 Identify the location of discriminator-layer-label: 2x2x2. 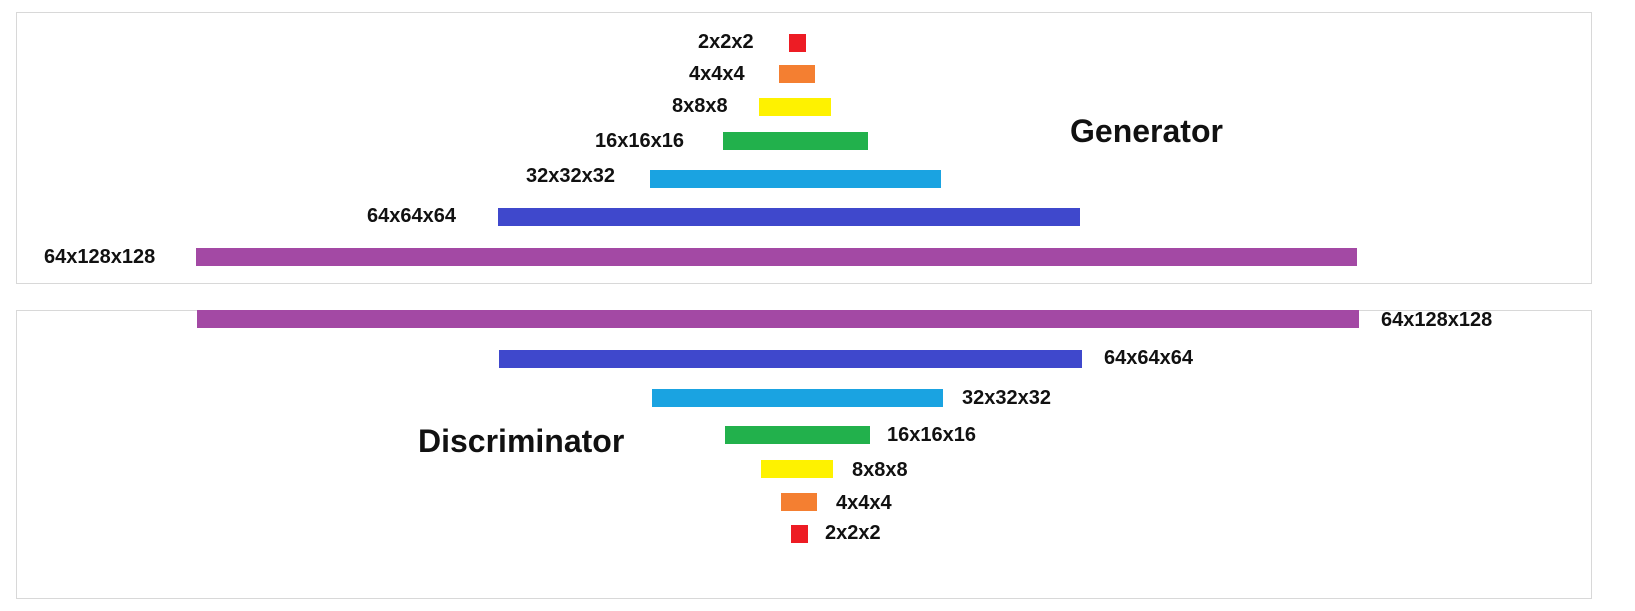
(853, 533).